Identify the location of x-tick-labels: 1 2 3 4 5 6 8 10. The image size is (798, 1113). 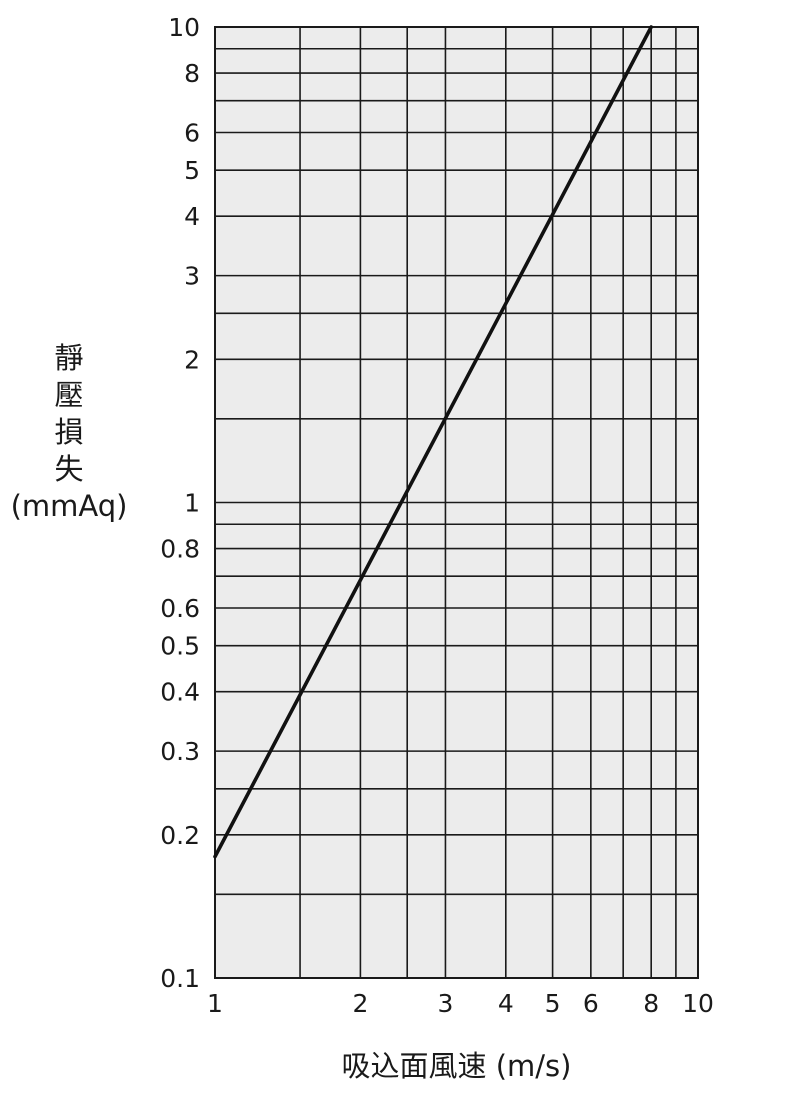
(460, 1003).